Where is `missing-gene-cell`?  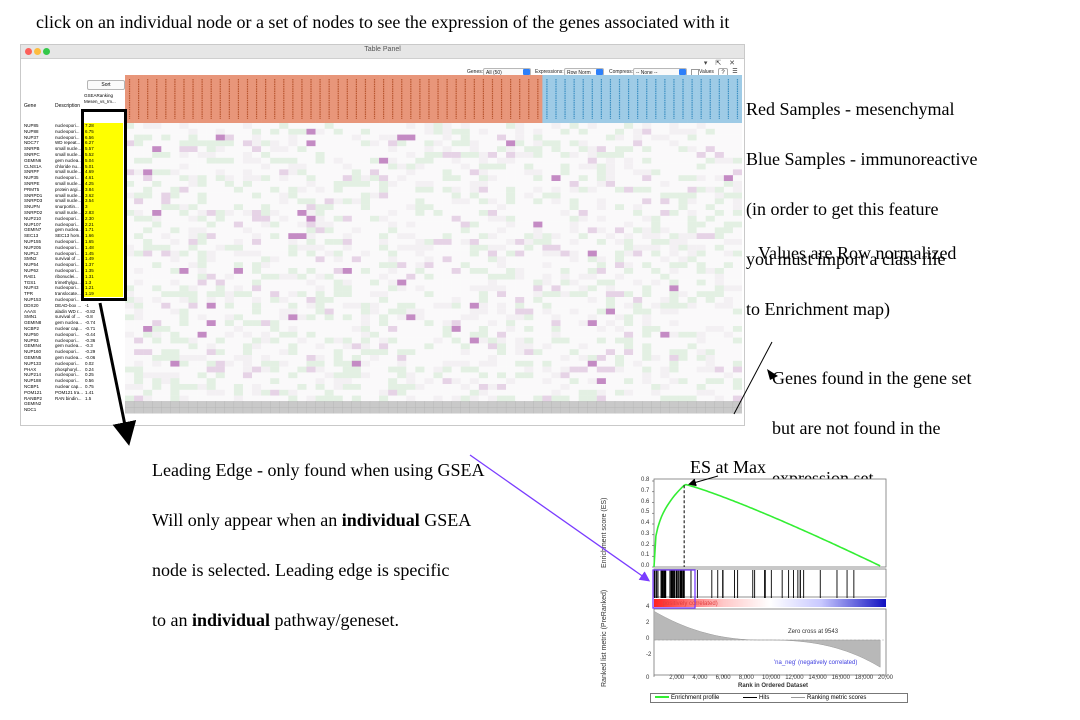
missing-gene-cell is located at coordinates (737, 410).